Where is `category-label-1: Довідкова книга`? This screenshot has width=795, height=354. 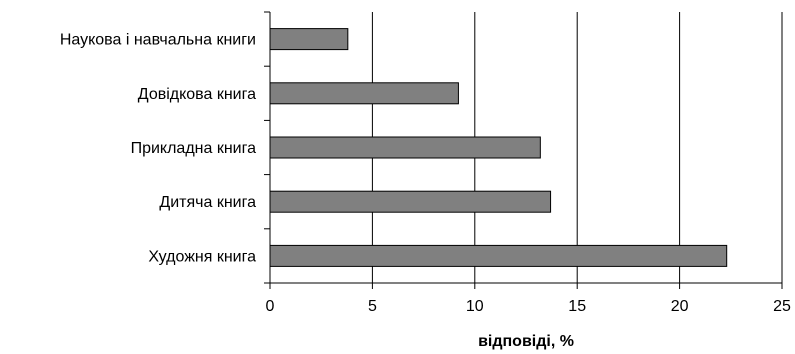
category-label-1: Довідкова книга is located at coordinates (197, 94).